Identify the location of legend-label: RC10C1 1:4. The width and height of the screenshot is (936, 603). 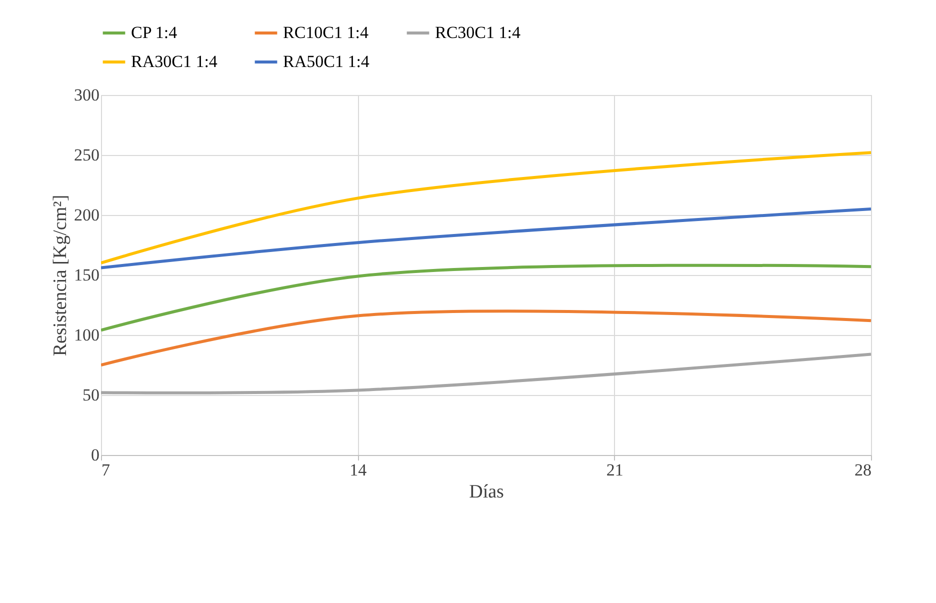
(326, 32).